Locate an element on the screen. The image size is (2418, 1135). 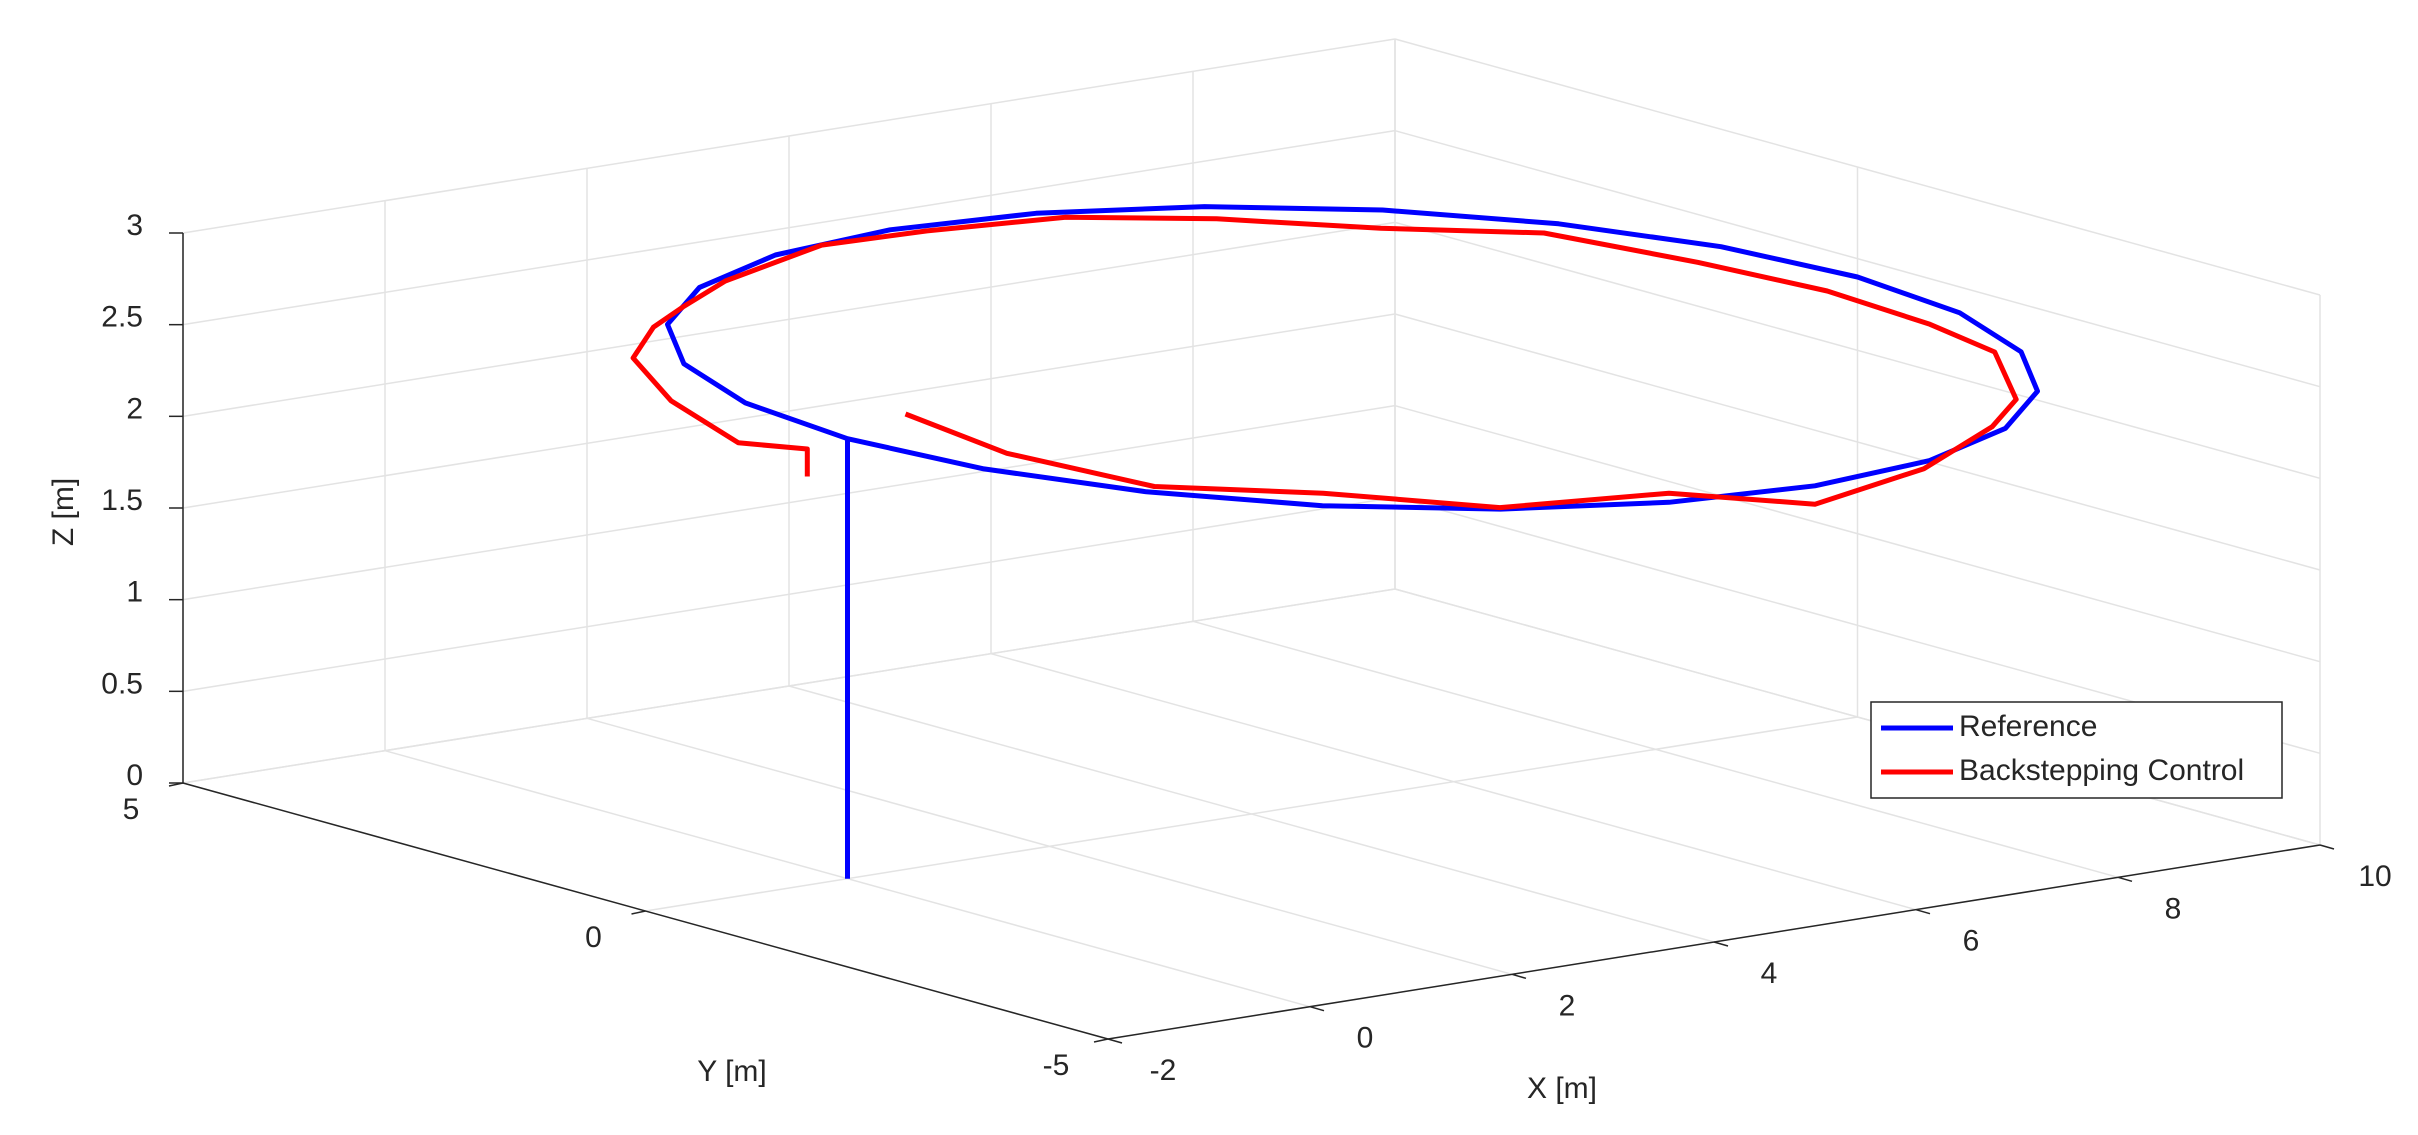
legend: Reference Backstepping Control is located at coordinates (2076, 750).